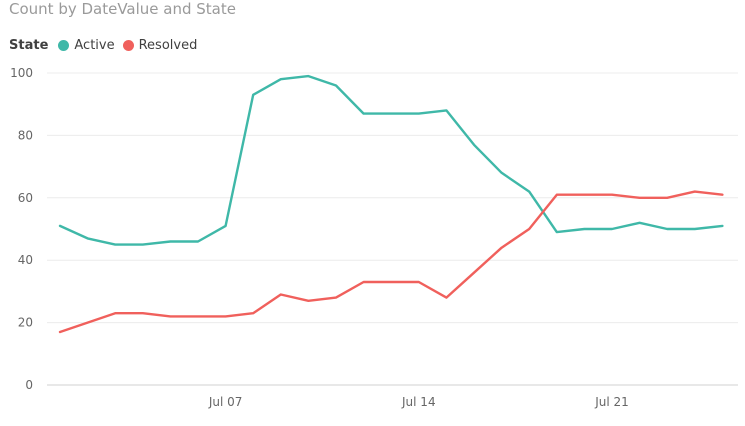 The image size is (745, 426). What do you see at coordinates (29, 45) in the screenshot?
I see `legend-title: State` at bounding box center [29, 45].